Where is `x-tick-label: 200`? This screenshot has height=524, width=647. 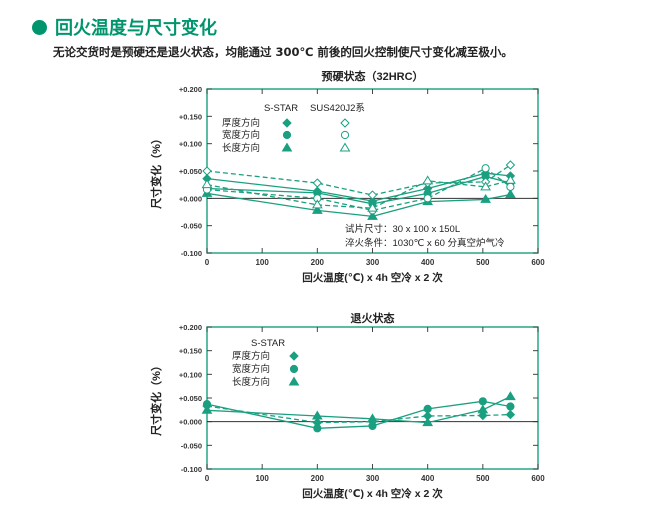 x-tick-label: 200 is located at coordinates (318, 262).